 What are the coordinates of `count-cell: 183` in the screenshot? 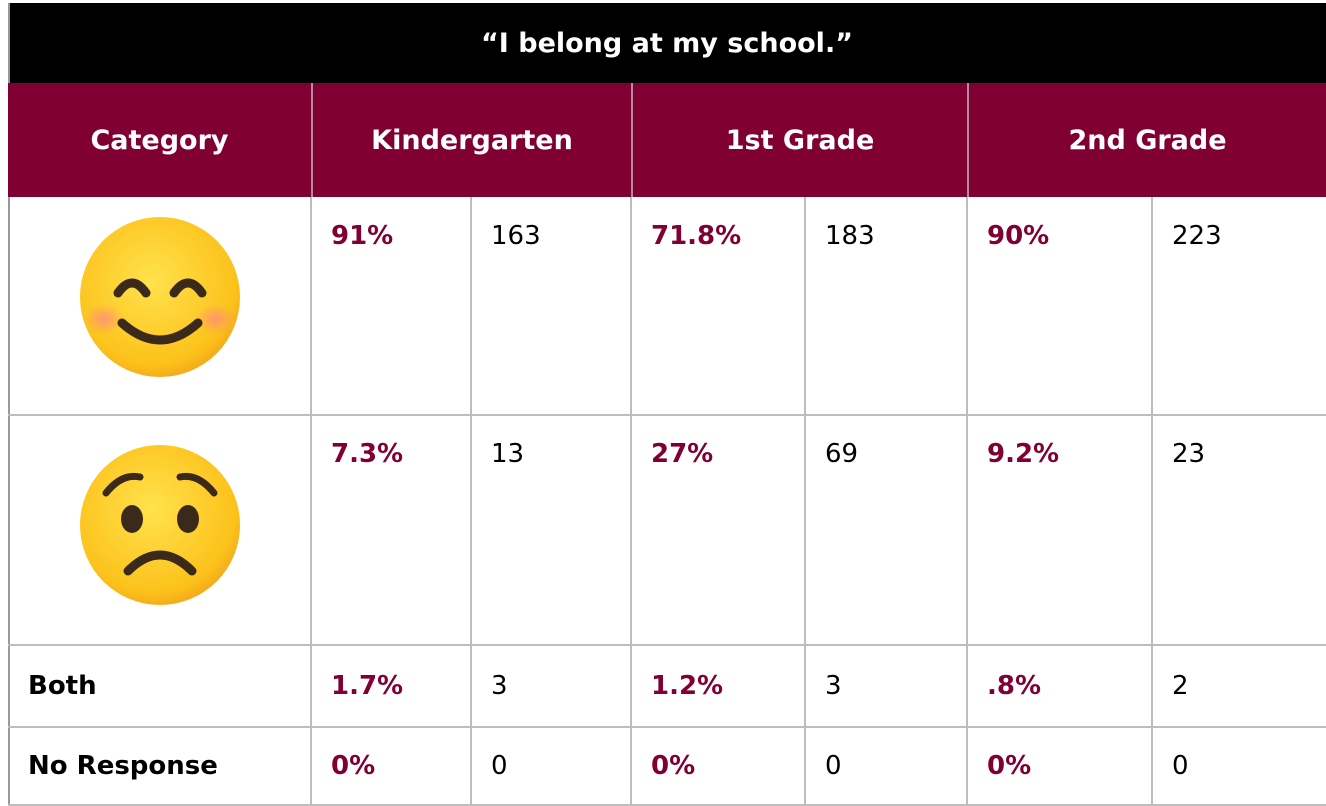 It's located at (850, 236).